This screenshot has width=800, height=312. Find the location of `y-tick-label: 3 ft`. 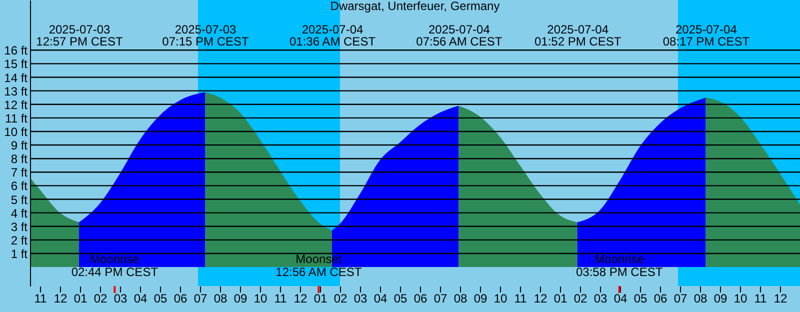

y-tick-label: 3 ft is located at coordinates (19, 227).